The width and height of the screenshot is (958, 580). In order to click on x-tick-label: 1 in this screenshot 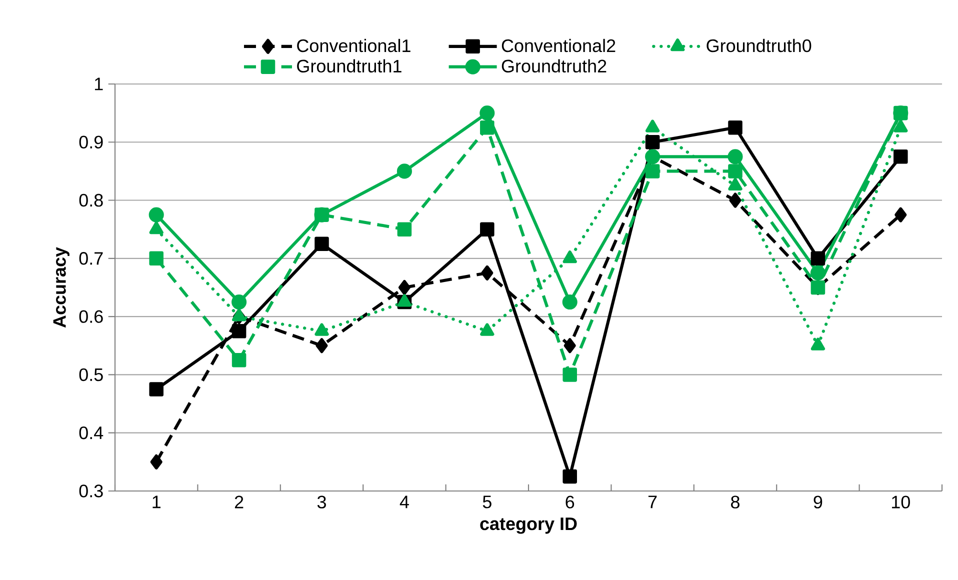, I will do `click(156, 502)`.